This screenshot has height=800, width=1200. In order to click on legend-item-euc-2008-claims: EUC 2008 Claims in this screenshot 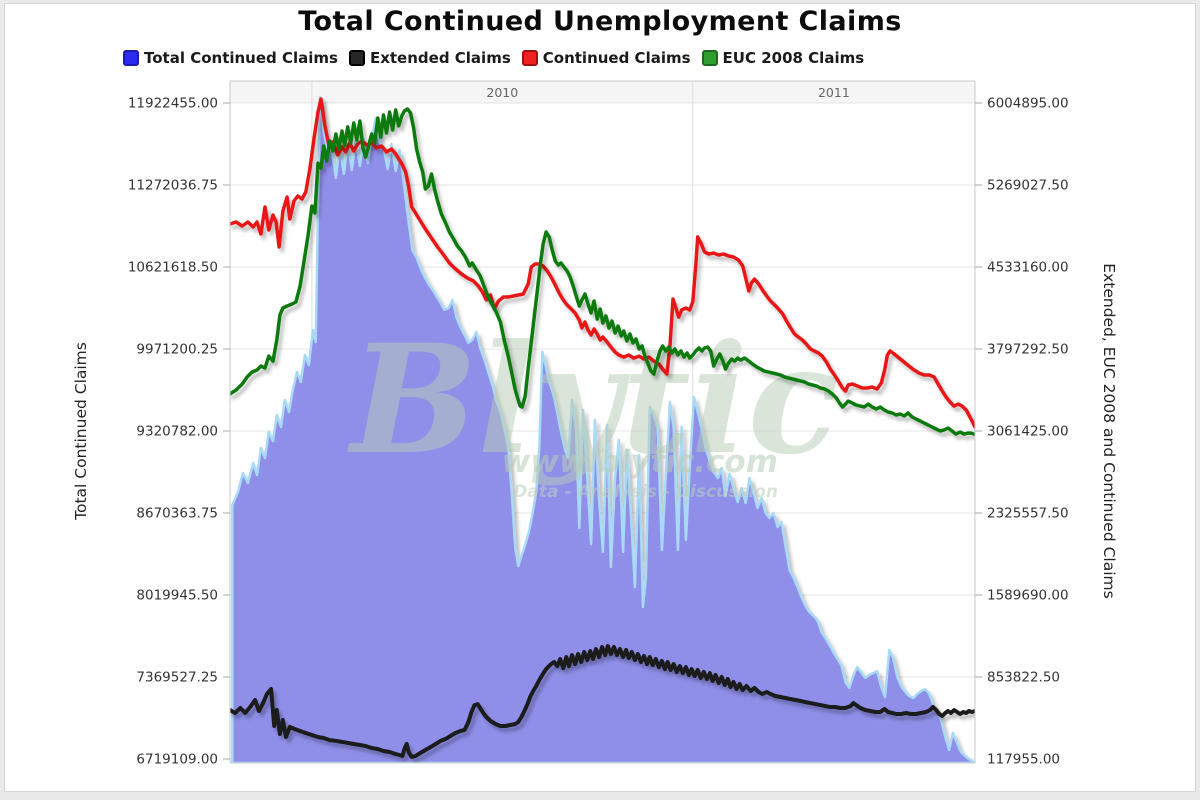, I will do `click(783, 58)`.